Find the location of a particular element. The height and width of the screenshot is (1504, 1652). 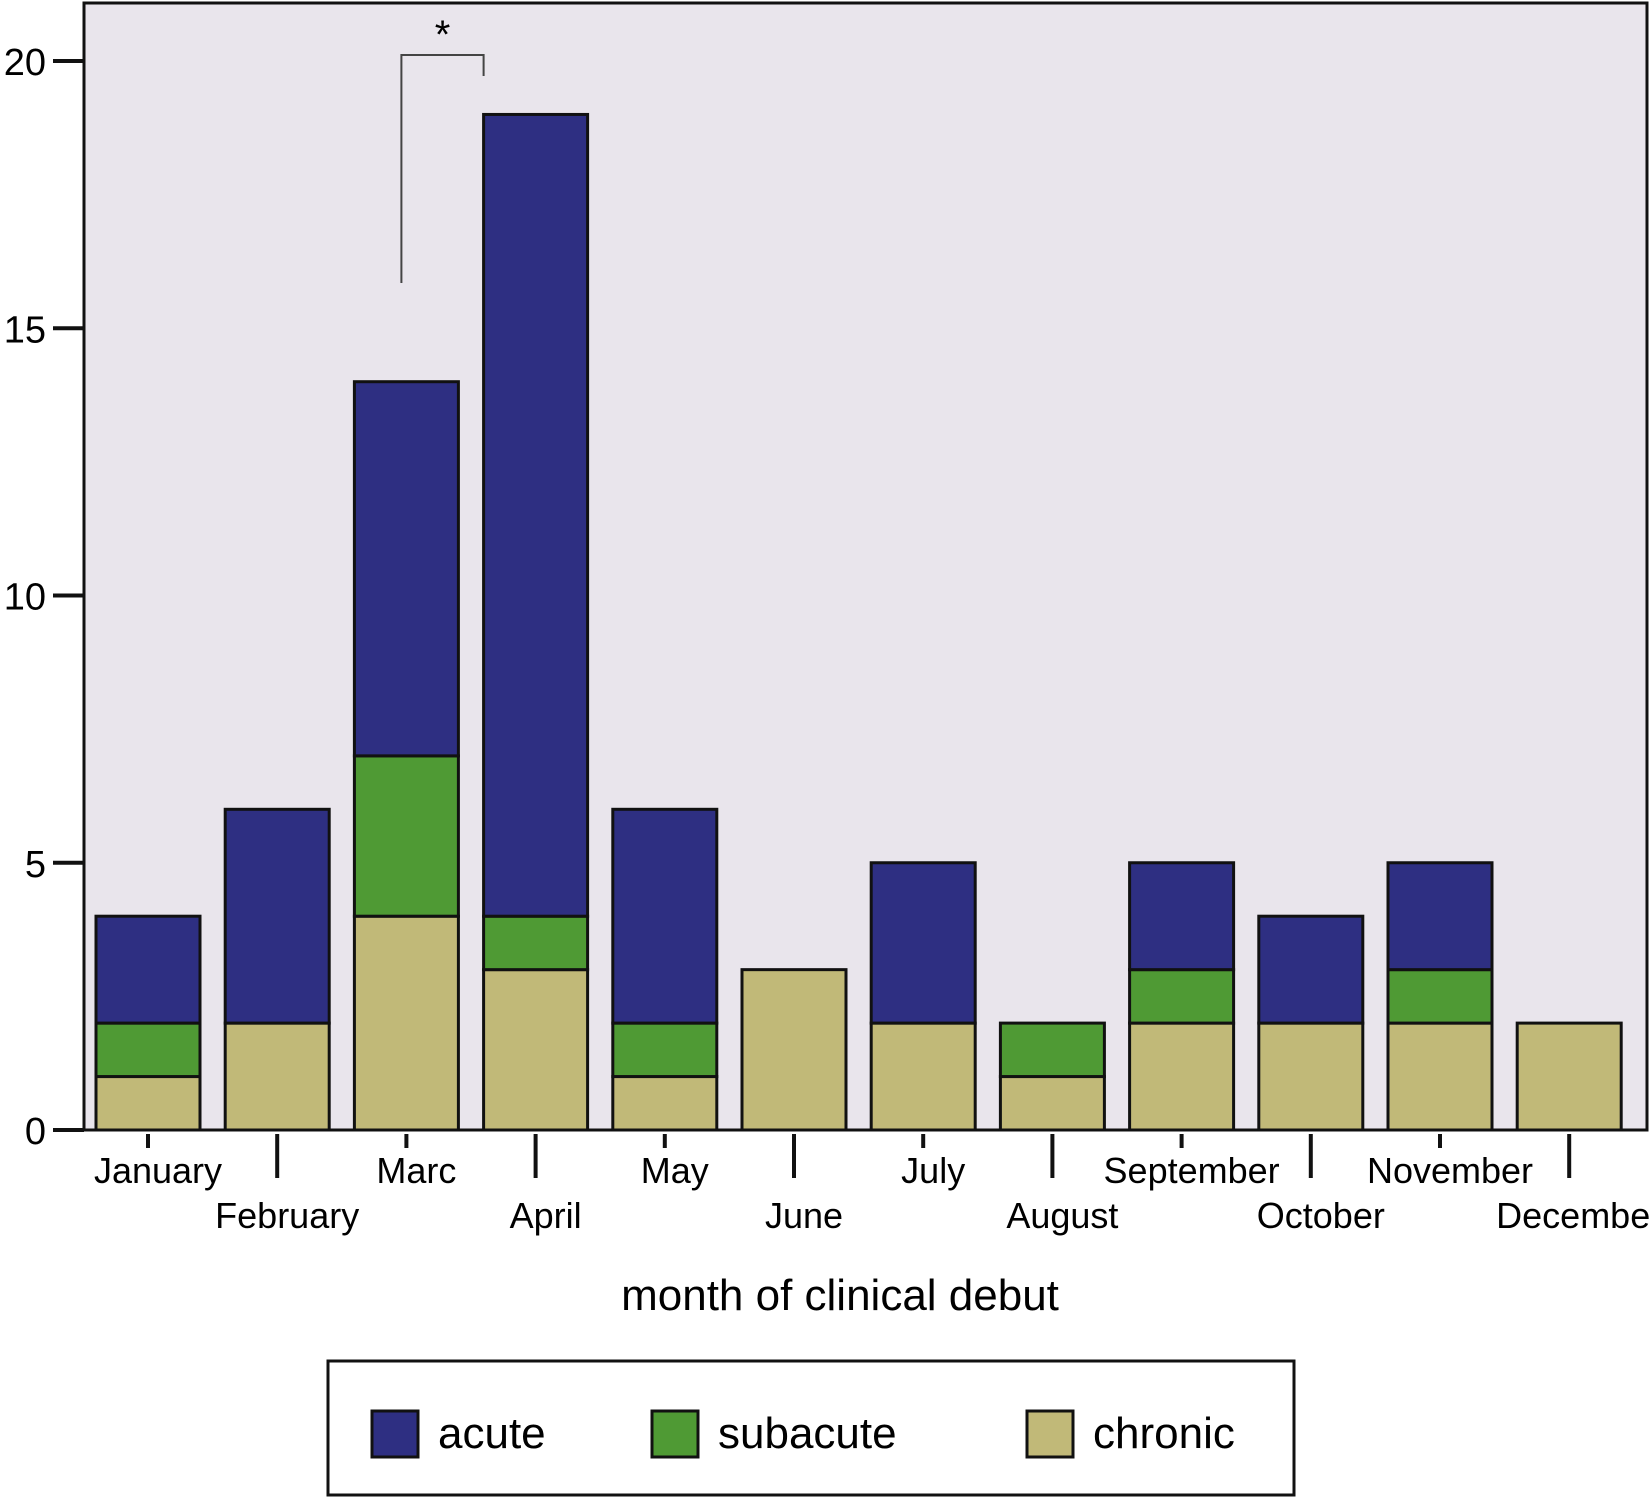

bar-acute-april is located at coordinates (536, 515).